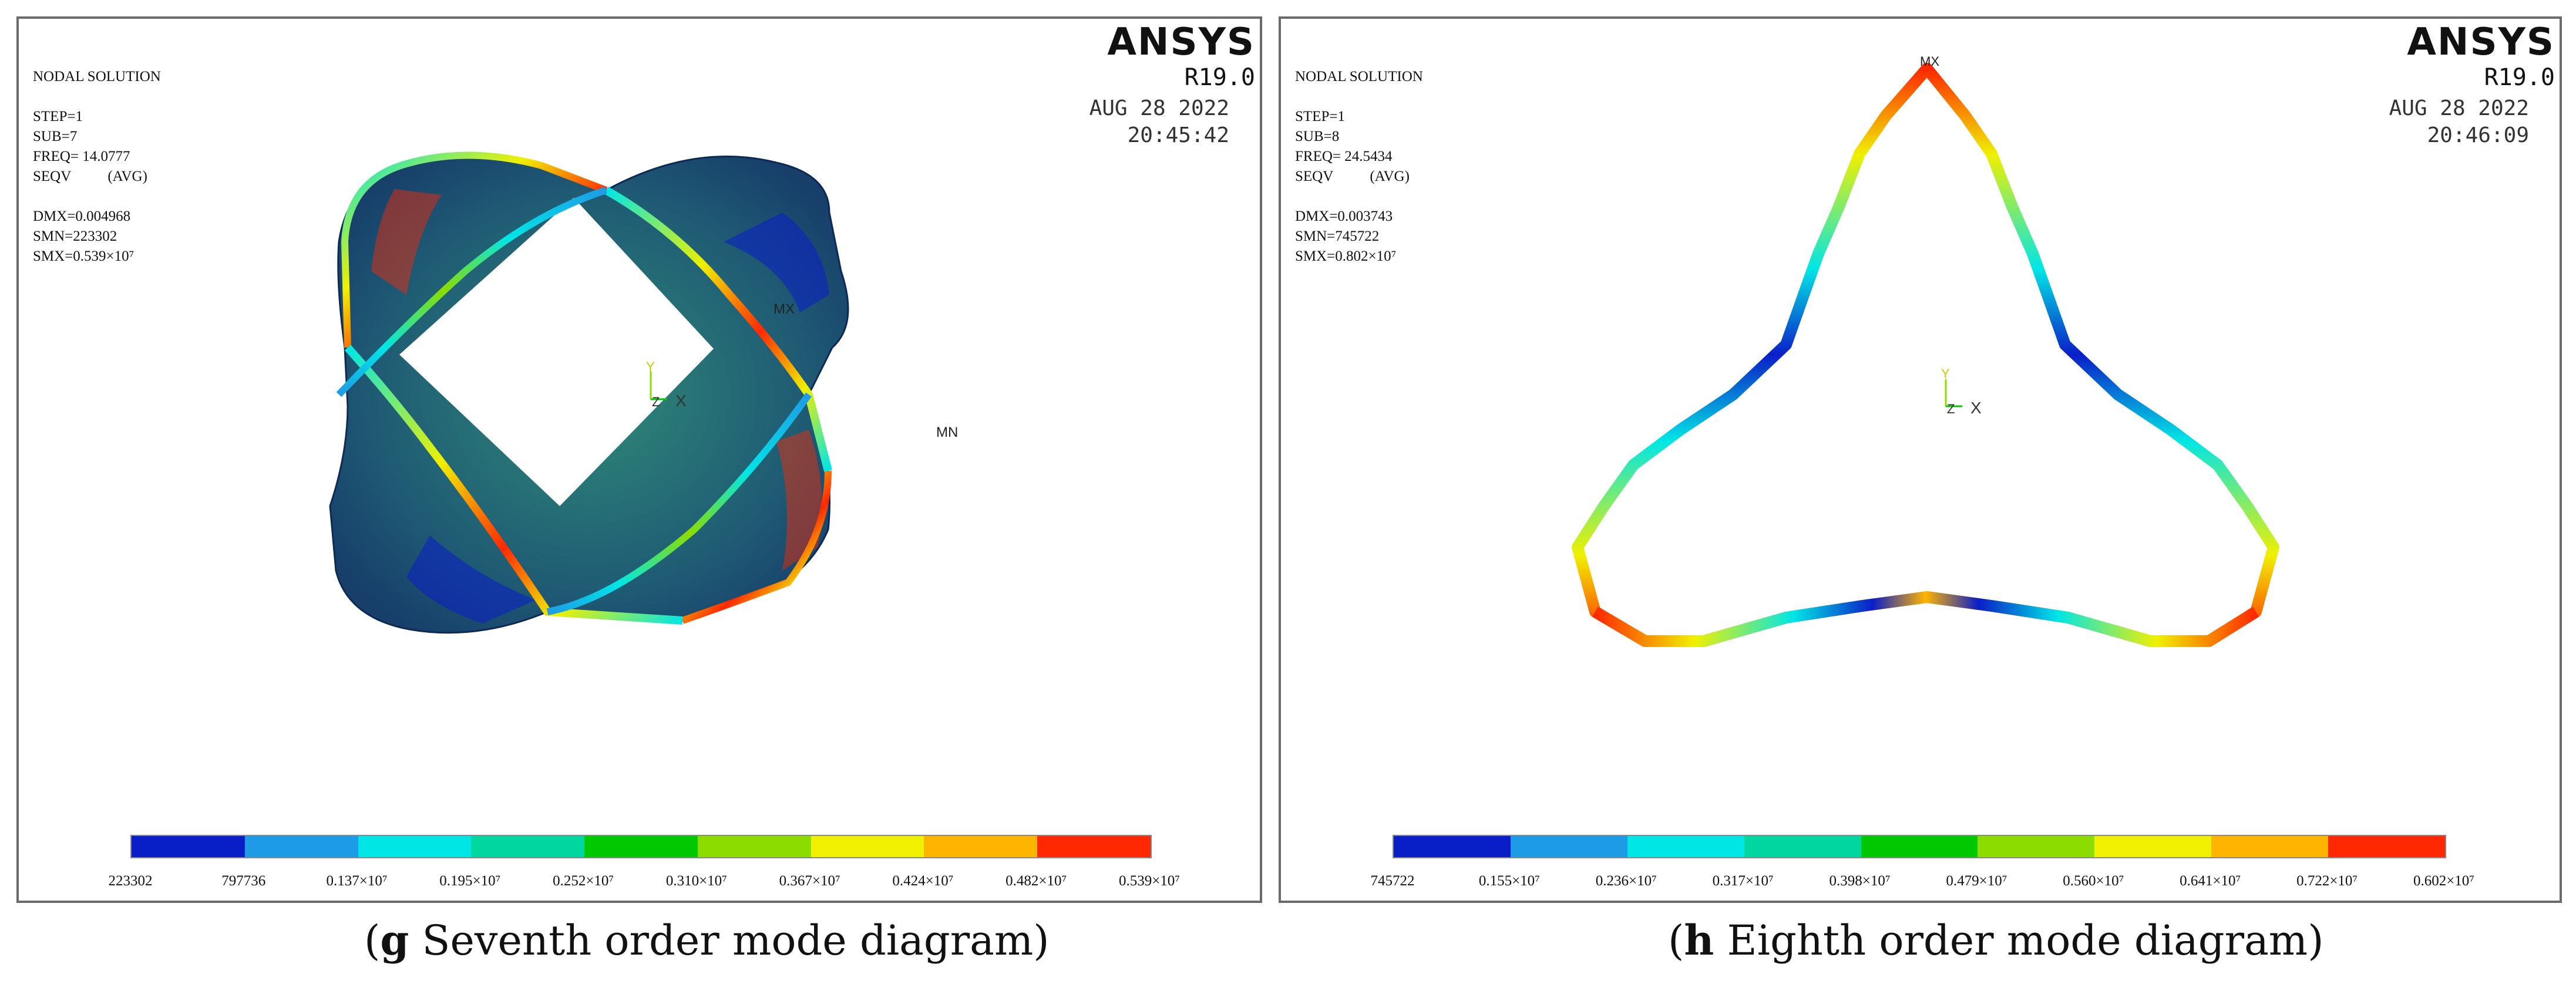  I want to click on caption-text: Seventh order mode diagram, so click(721, 940).